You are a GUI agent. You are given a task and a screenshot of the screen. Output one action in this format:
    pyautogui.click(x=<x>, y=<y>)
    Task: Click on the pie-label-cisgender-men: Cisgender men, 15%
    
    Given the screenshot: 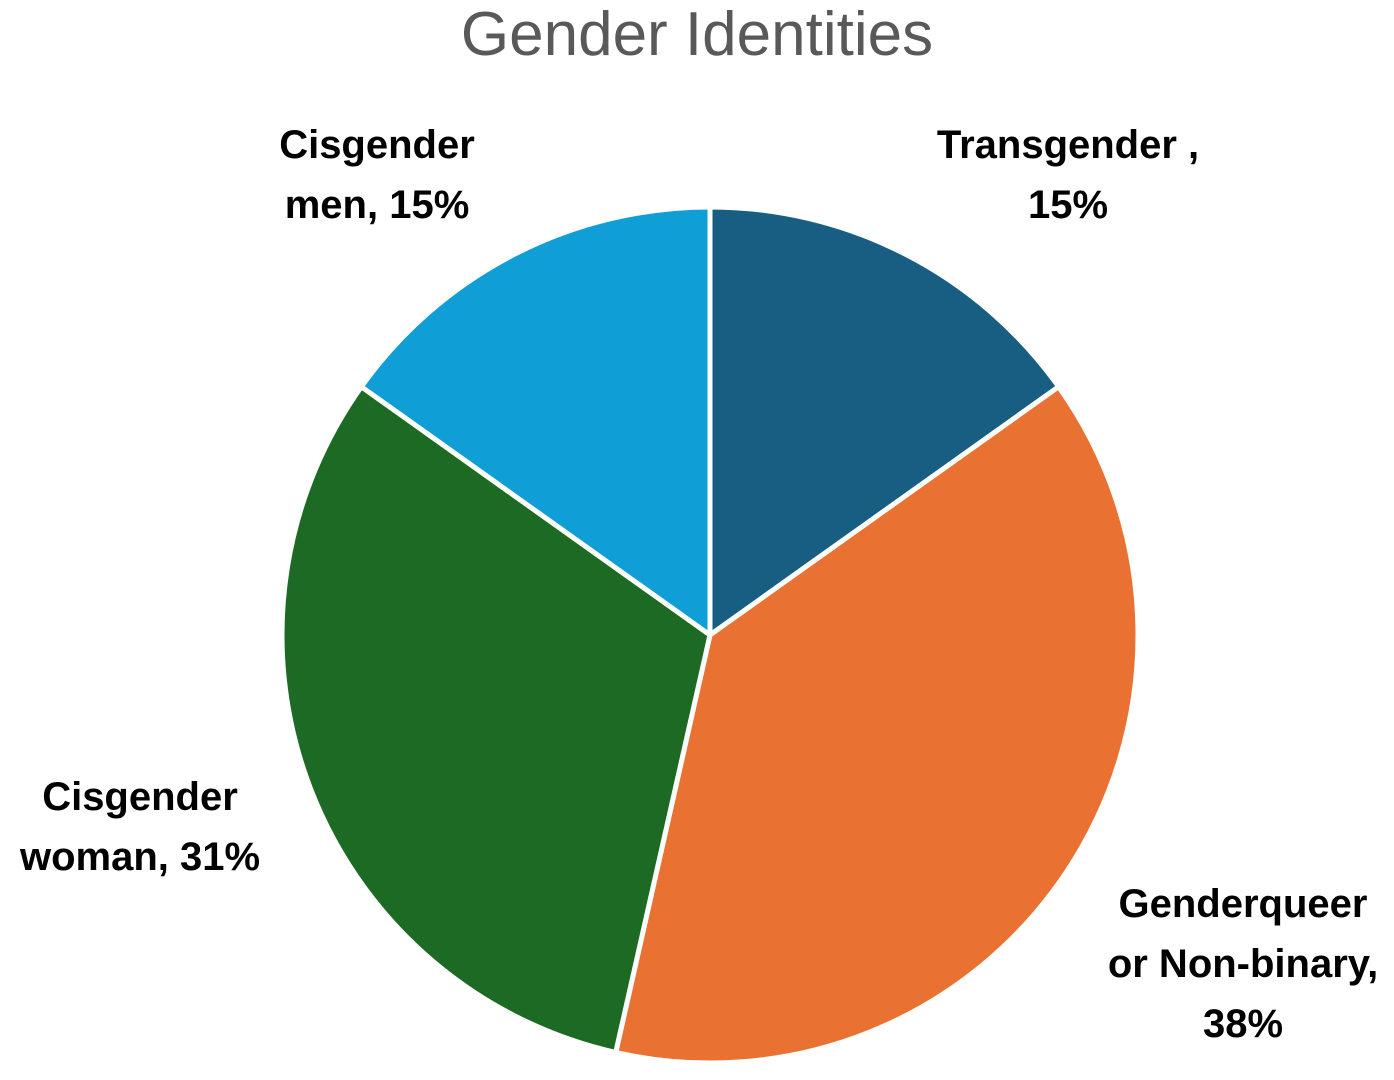 What is the action you would take?
    pyautogui.click(x=377, y=175)
    